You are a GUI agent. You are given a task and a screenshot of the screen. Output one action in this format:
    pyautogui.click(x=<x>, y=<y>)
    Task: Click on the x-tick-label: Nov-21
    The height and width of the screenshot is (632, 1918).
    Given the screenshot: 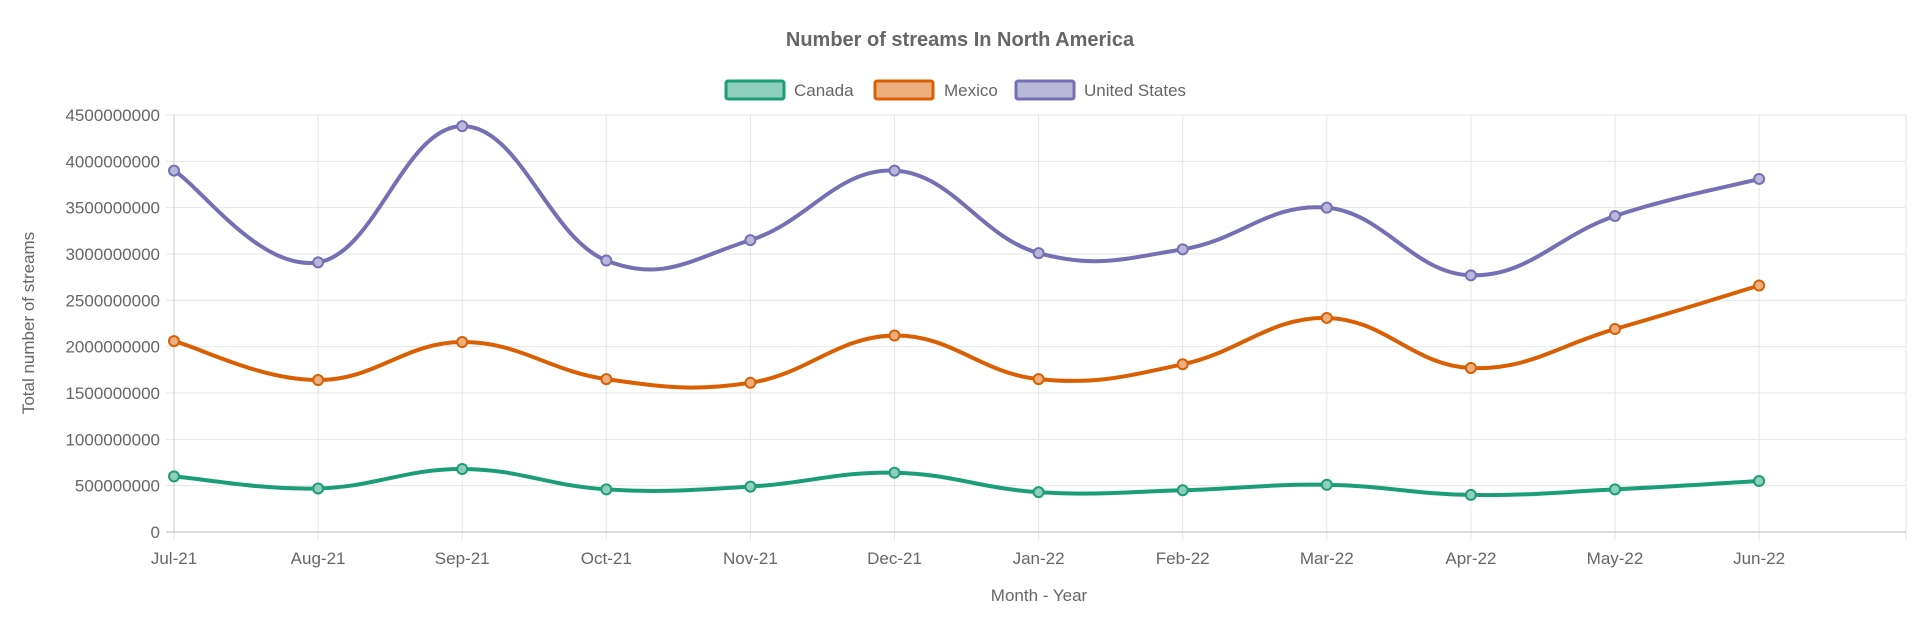 What is the action you would take?
    pyautogui.click(x=750, y=558)
    